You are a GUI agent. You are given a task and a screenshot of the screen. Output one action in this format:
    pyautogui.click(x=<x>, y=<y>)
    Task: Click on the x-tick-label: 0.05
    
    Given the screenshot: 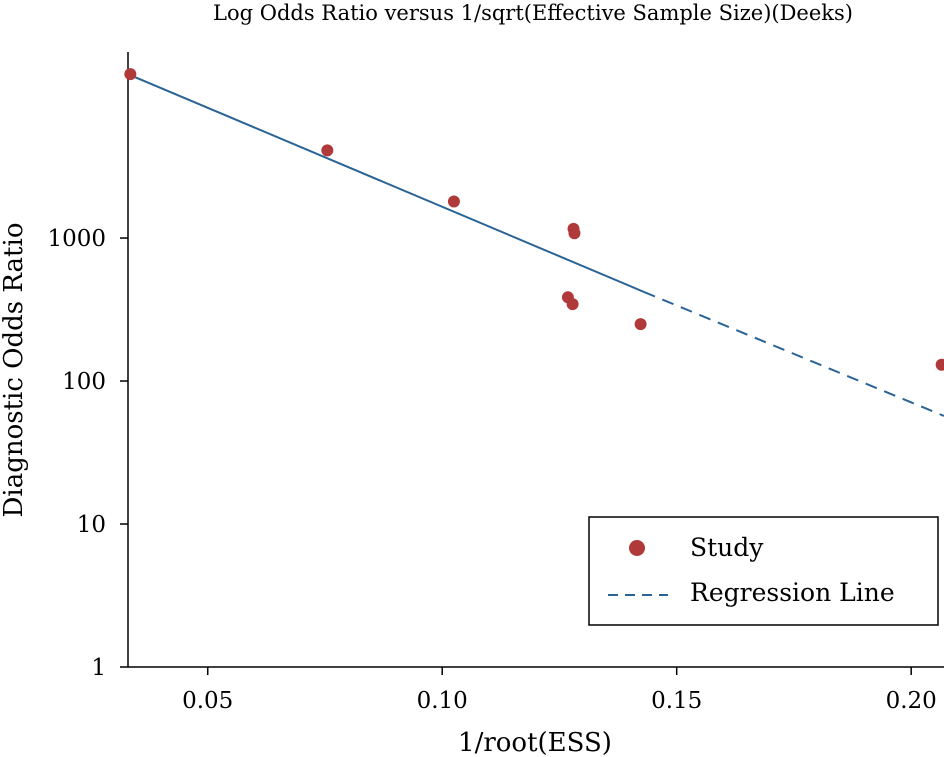 What is the action you would take?
    pyautogui.click(x=207, y=701)
    